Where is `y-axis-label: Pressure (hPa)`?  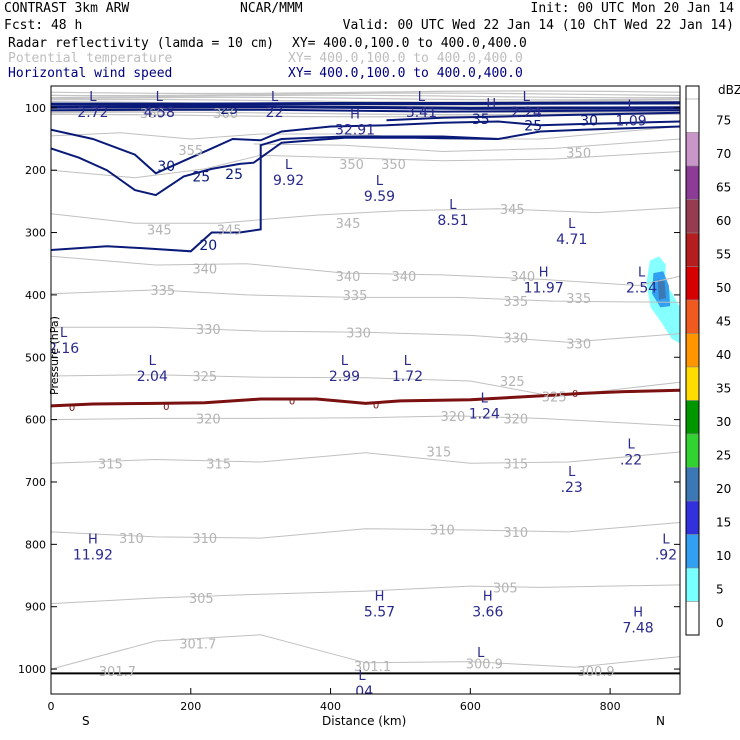
y-axis-label: Pressure (hPa) is located at coordinates (54, 355).